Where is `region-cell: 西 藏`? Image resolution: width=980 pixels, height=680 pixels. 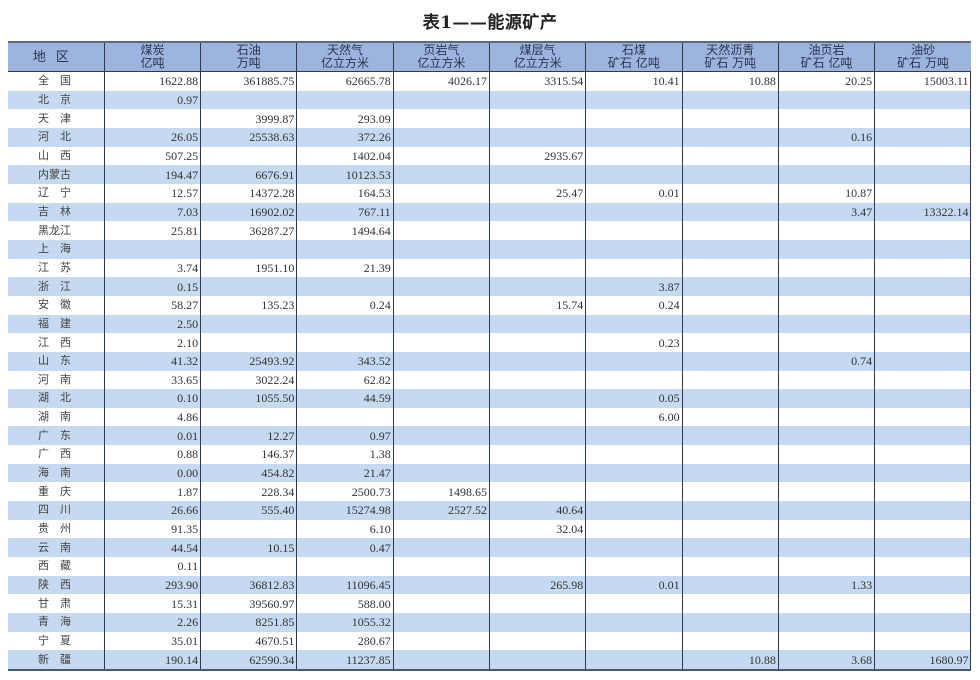 region-cell: 西 藏 is located at coordinates (54, 566).